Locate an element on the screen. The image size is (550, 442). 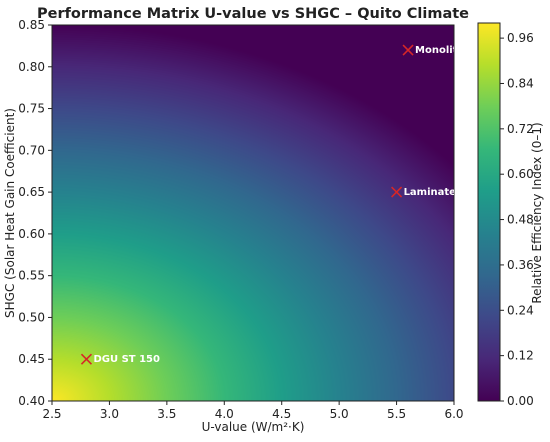
data-point: DGU ST 150 is located at coordinates (120, 359).